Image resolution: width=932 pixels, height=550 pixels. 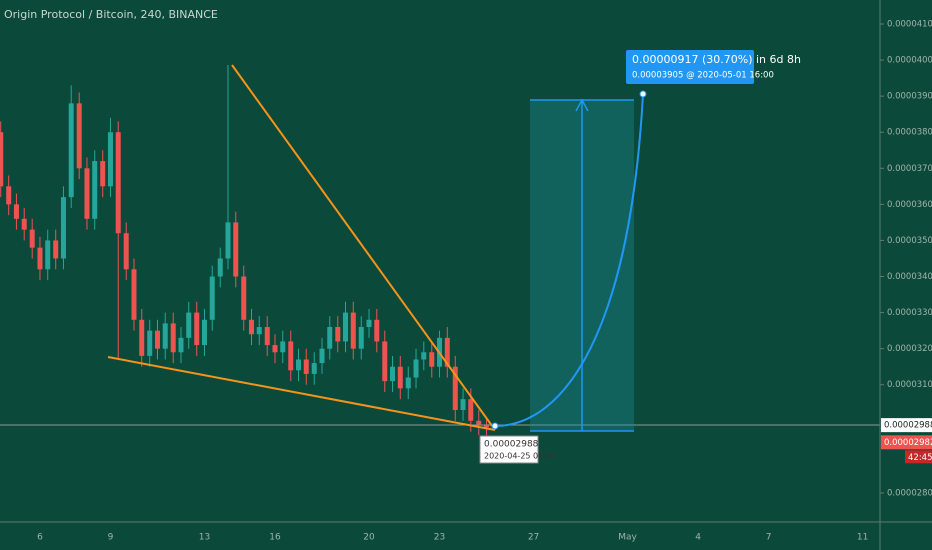 What do you see at coordinates (275, 538) in the screenshot?
I see `x-tick-label: 16` at bounding box center [275, 538].